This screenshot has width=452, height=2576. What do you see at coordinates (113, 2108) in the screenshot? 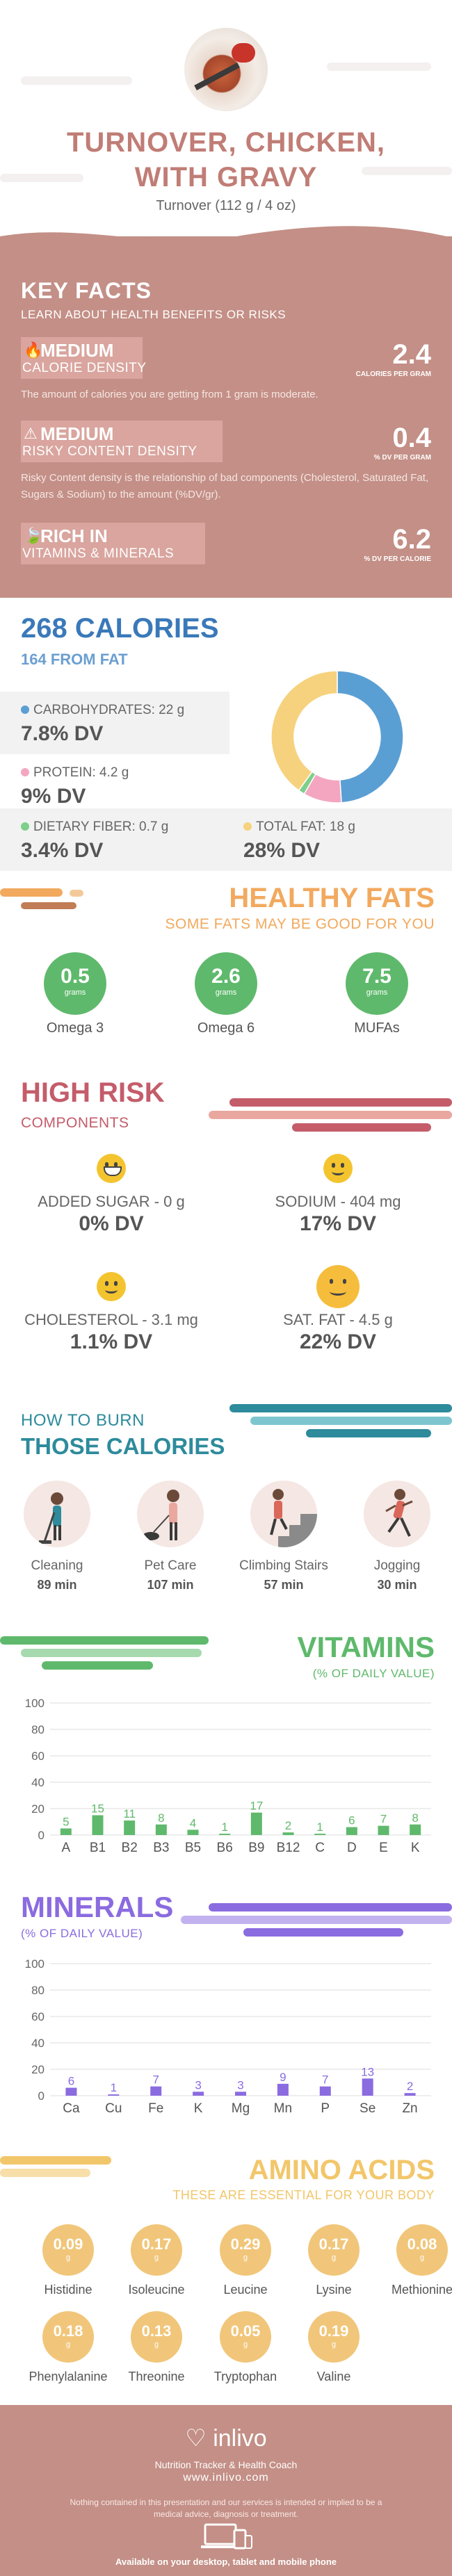
I see `mineral-x-tick: Cu` at bounding box center [113, 2108].